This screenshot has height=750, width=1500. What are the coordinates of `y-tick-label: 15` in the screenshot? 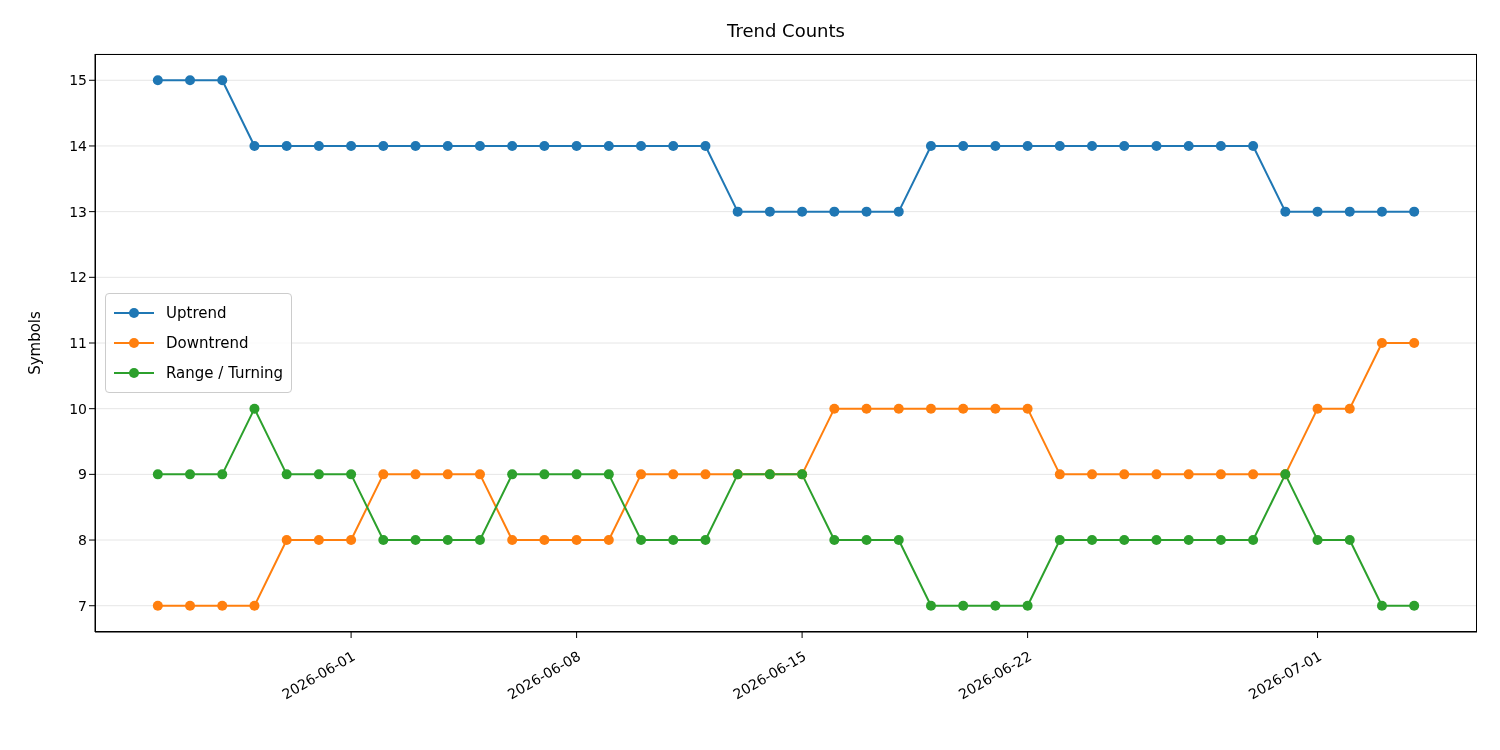 It's located at (78, 80).